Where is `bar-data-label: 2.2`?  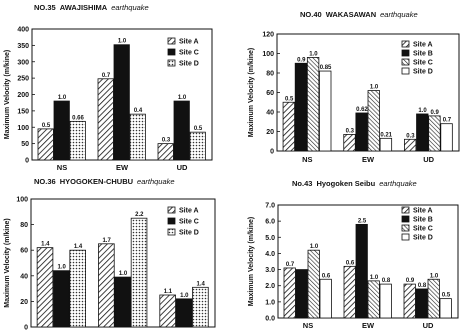 bar-data-label: 2.2 is located at coordinates (139, 215).